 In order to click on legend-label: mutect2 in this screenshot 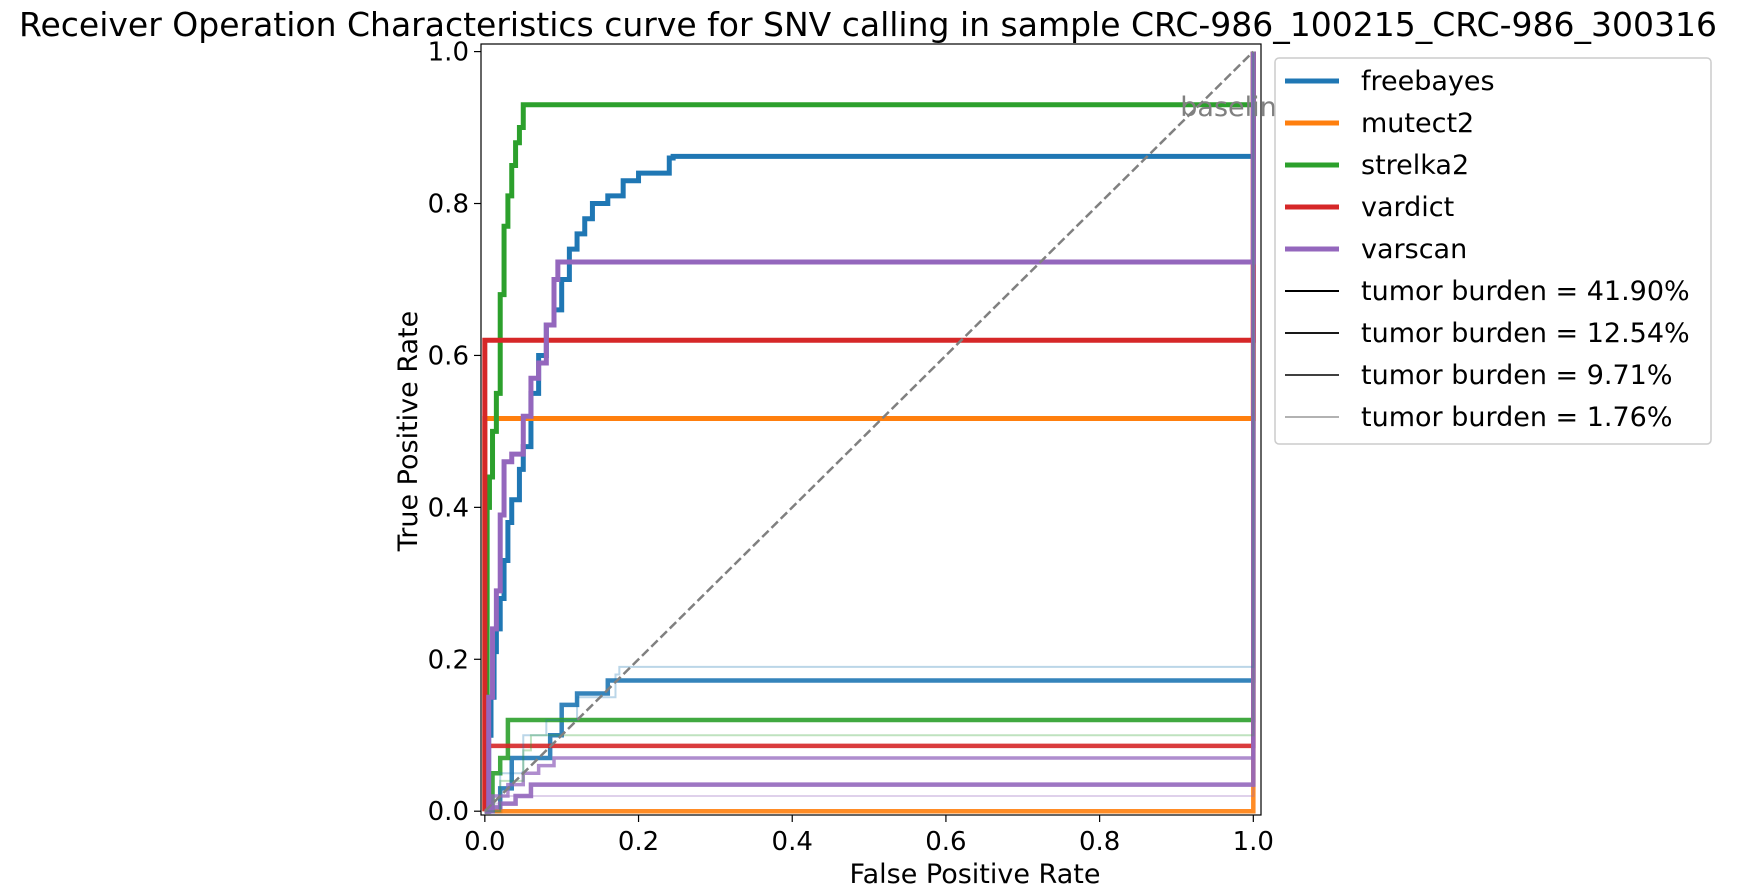, I will do `click(1417, 123)`.